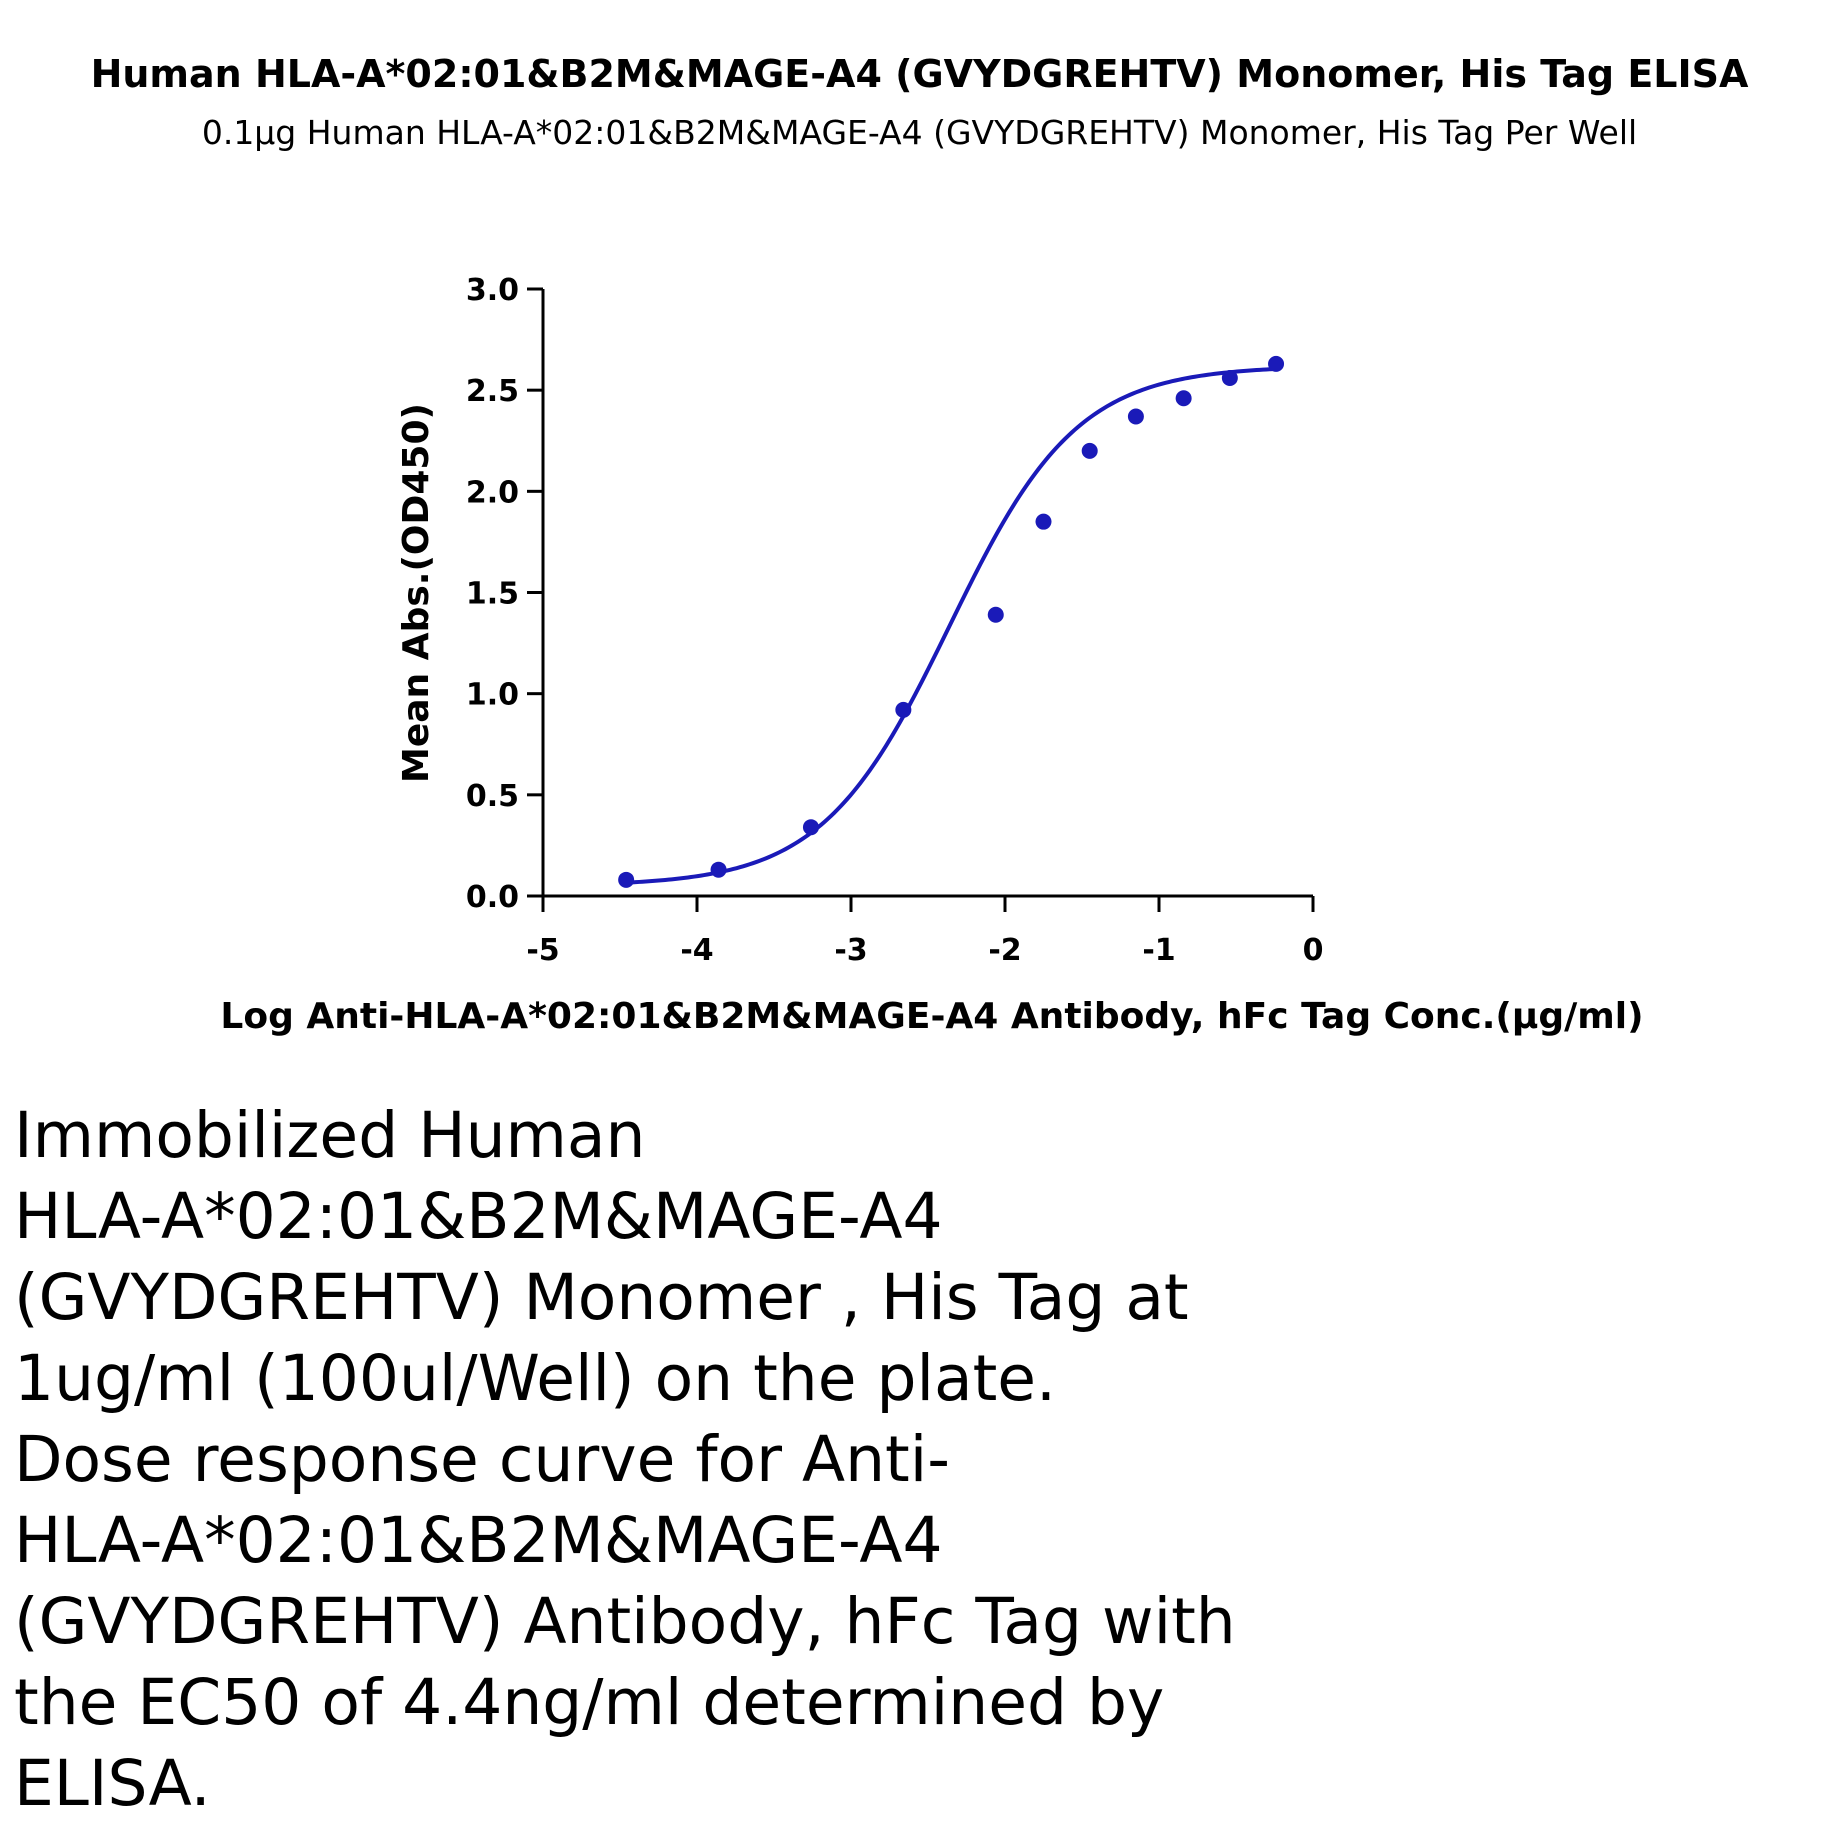 The height and width of the screenshot is (1826, 1839). Describe the element at coordinates (1004, 950) in the screenshot. I see `x-tick-label: -2` at that location.